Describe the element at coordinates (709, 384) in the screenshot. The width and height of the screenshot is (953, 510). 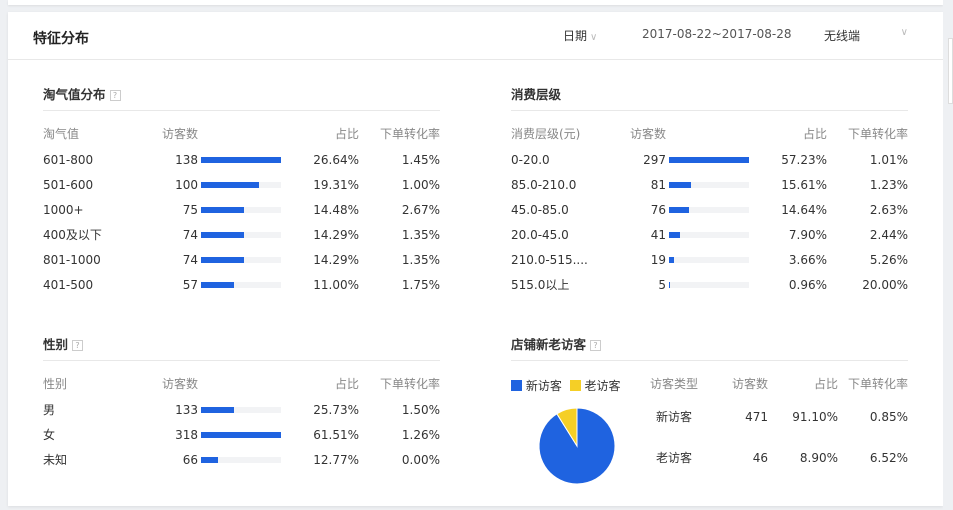
I see `table-header: 访客类型 访客数 占比 下单转化率` at that location.